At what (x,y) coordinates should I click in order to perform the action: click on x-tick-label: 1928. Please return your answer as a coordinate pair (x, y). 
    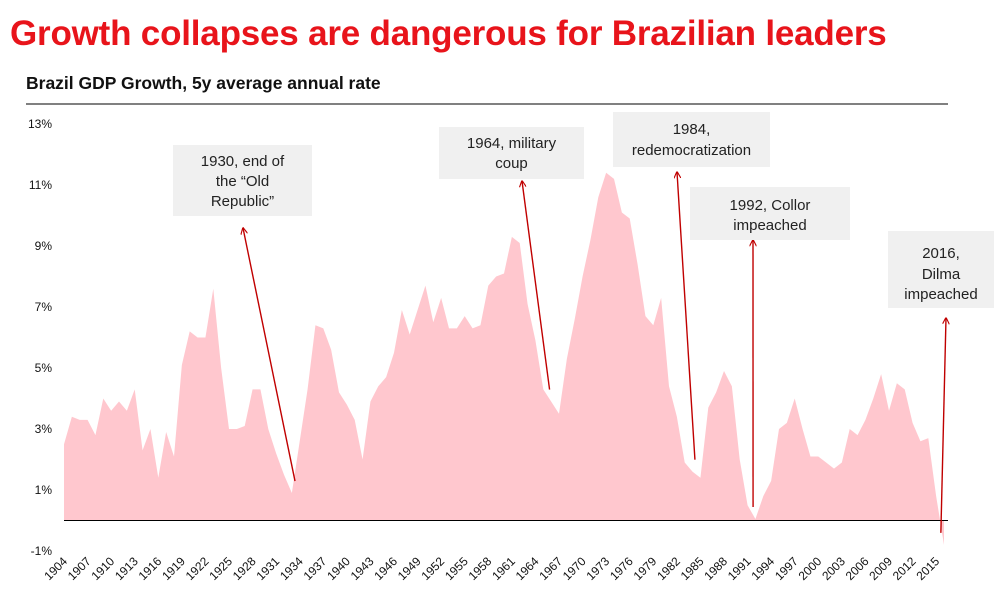
    Looking at the image, I should click on (244, 568).